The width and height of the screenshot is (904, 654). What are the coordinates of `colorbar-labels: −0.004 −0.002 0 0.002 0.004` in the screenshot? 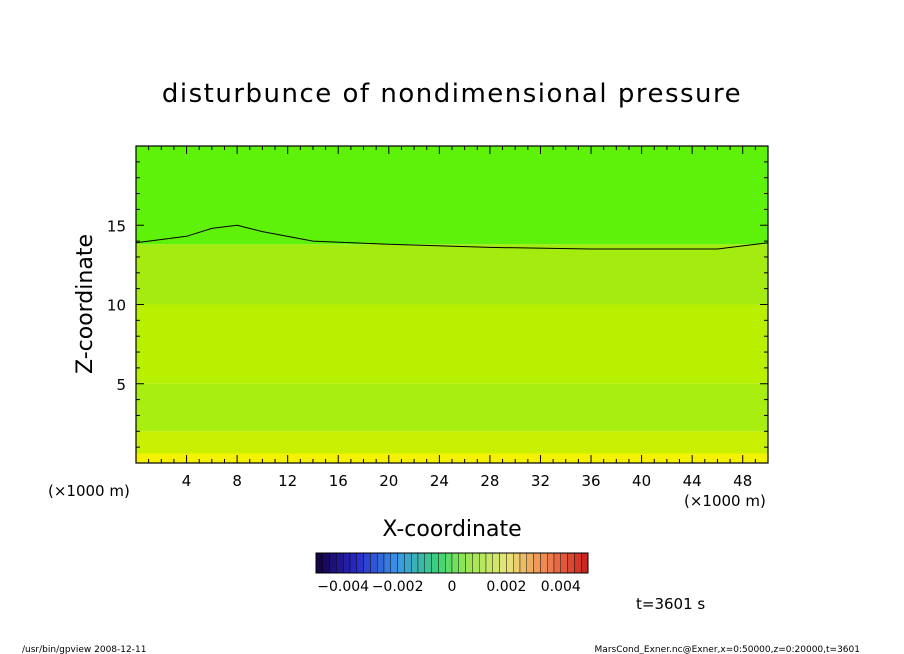 It's located at (449, 587).